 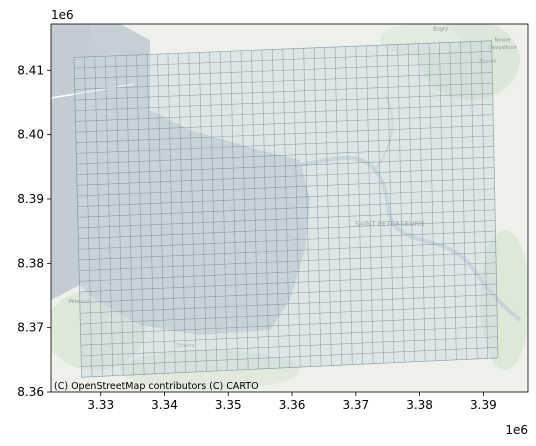 What do you see at coordinates (516, 430) in the screenshot?
I see `x-exponent-label: 1e6` at bounding box center [516, 430].